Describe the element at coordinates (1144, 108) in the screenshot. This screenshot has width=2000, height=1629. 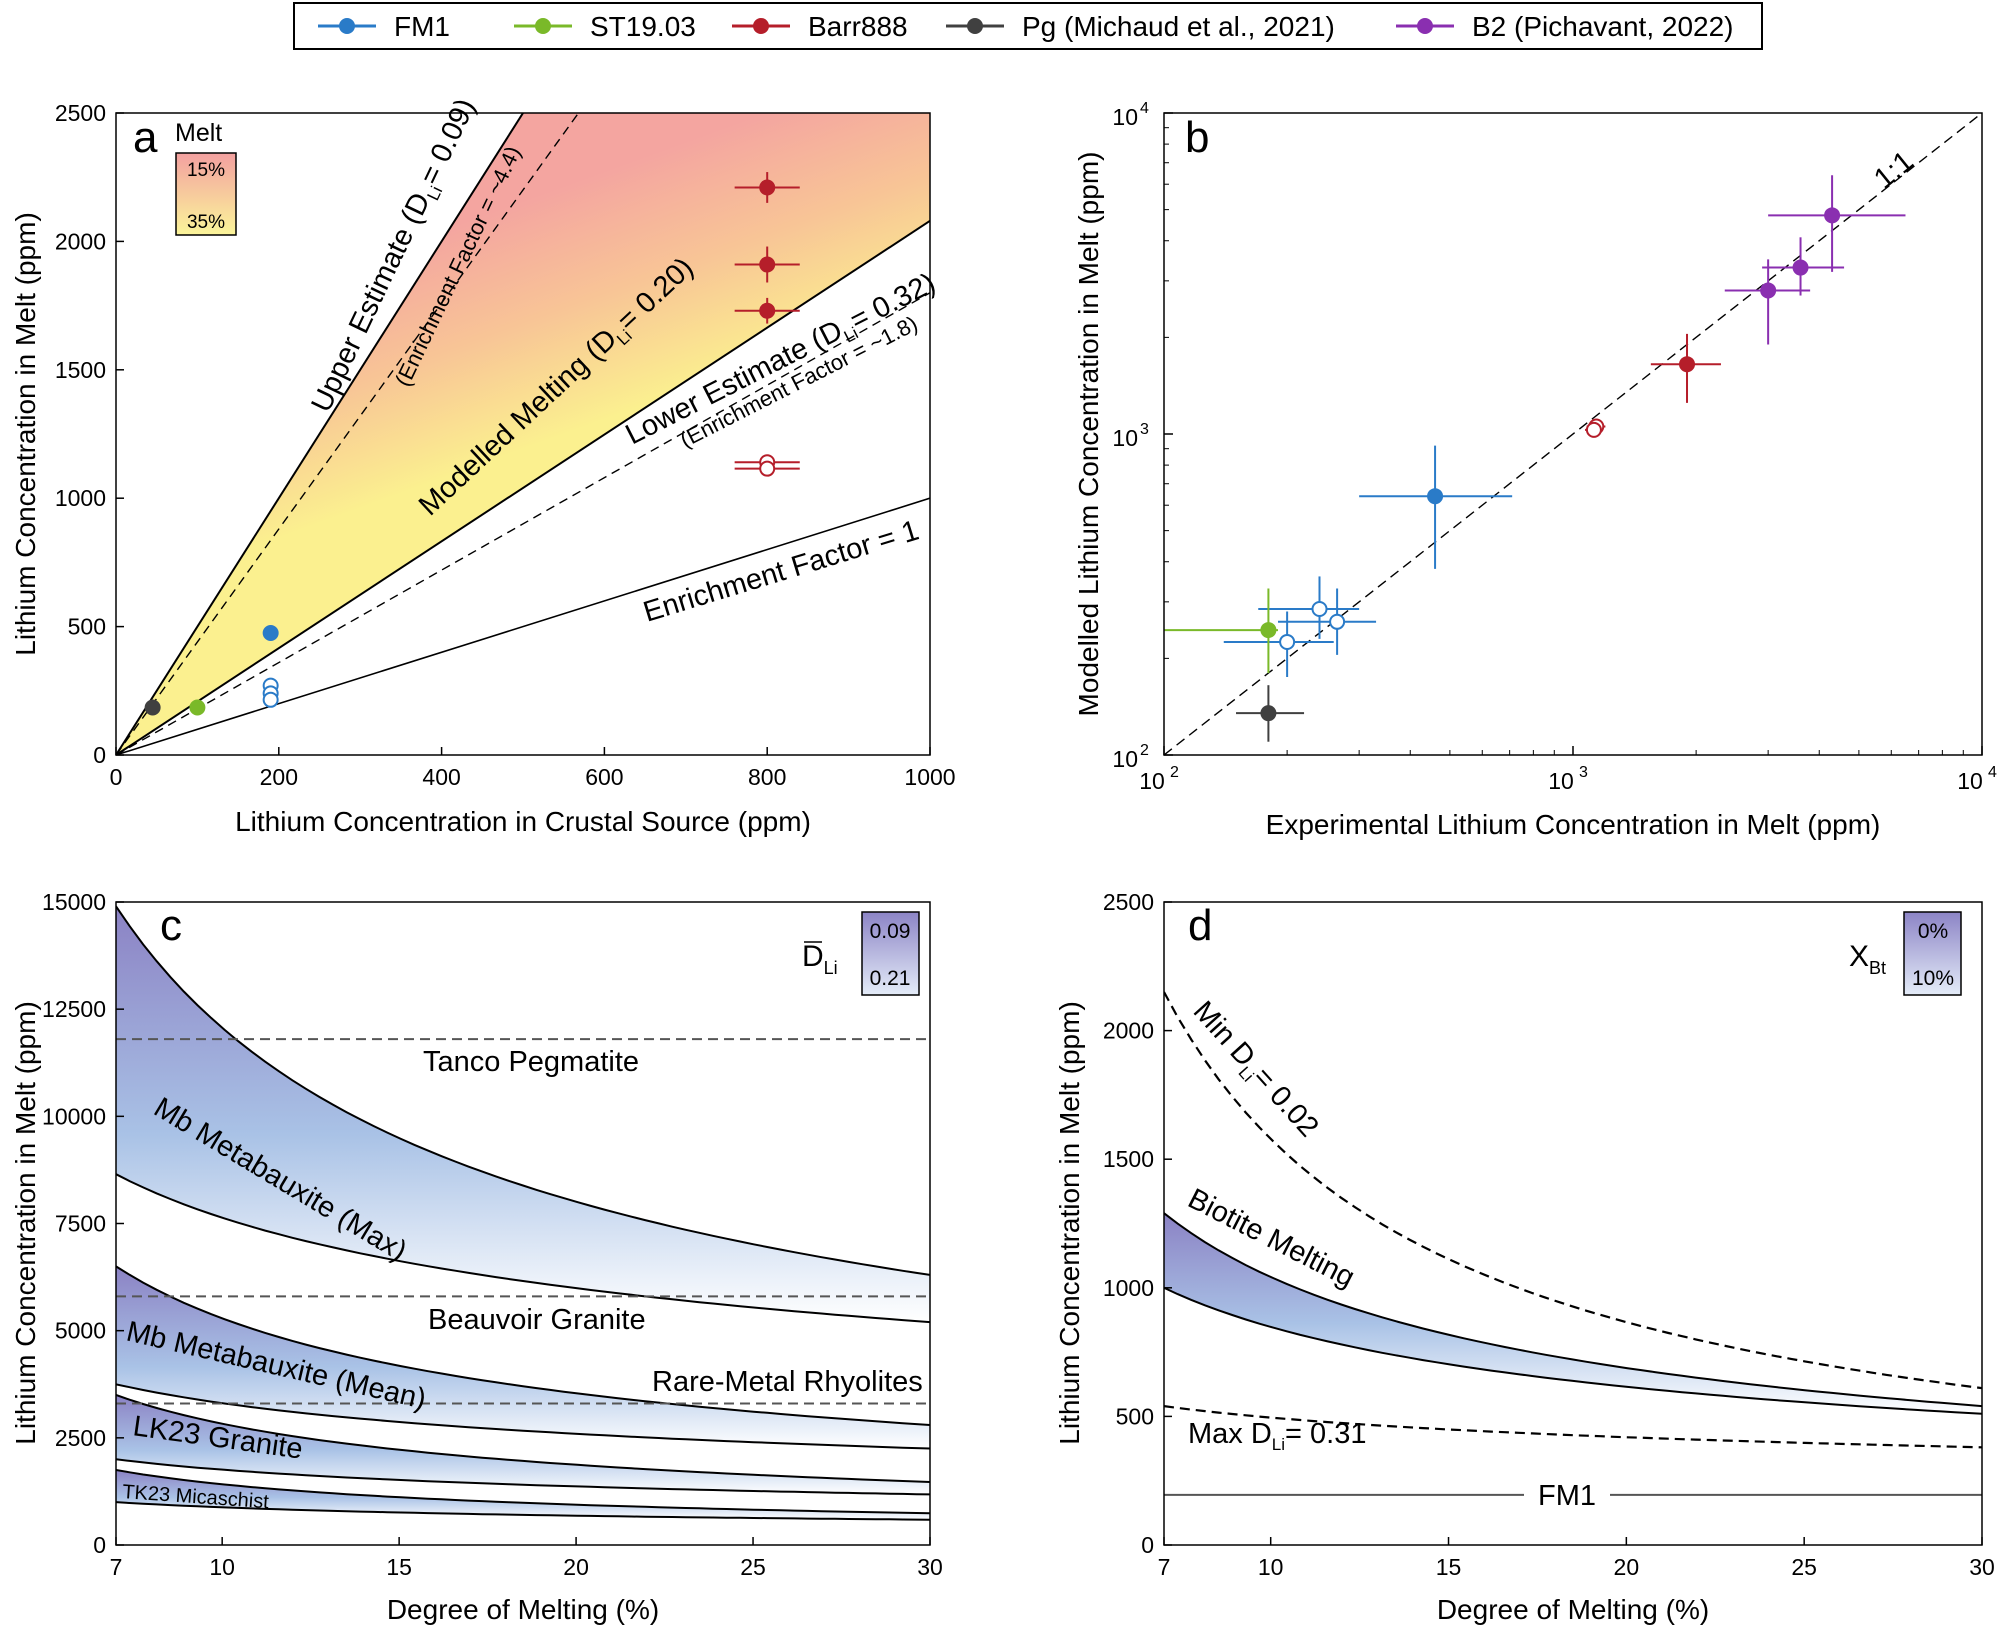
I see `y-tick-exponent: 4` at that location.